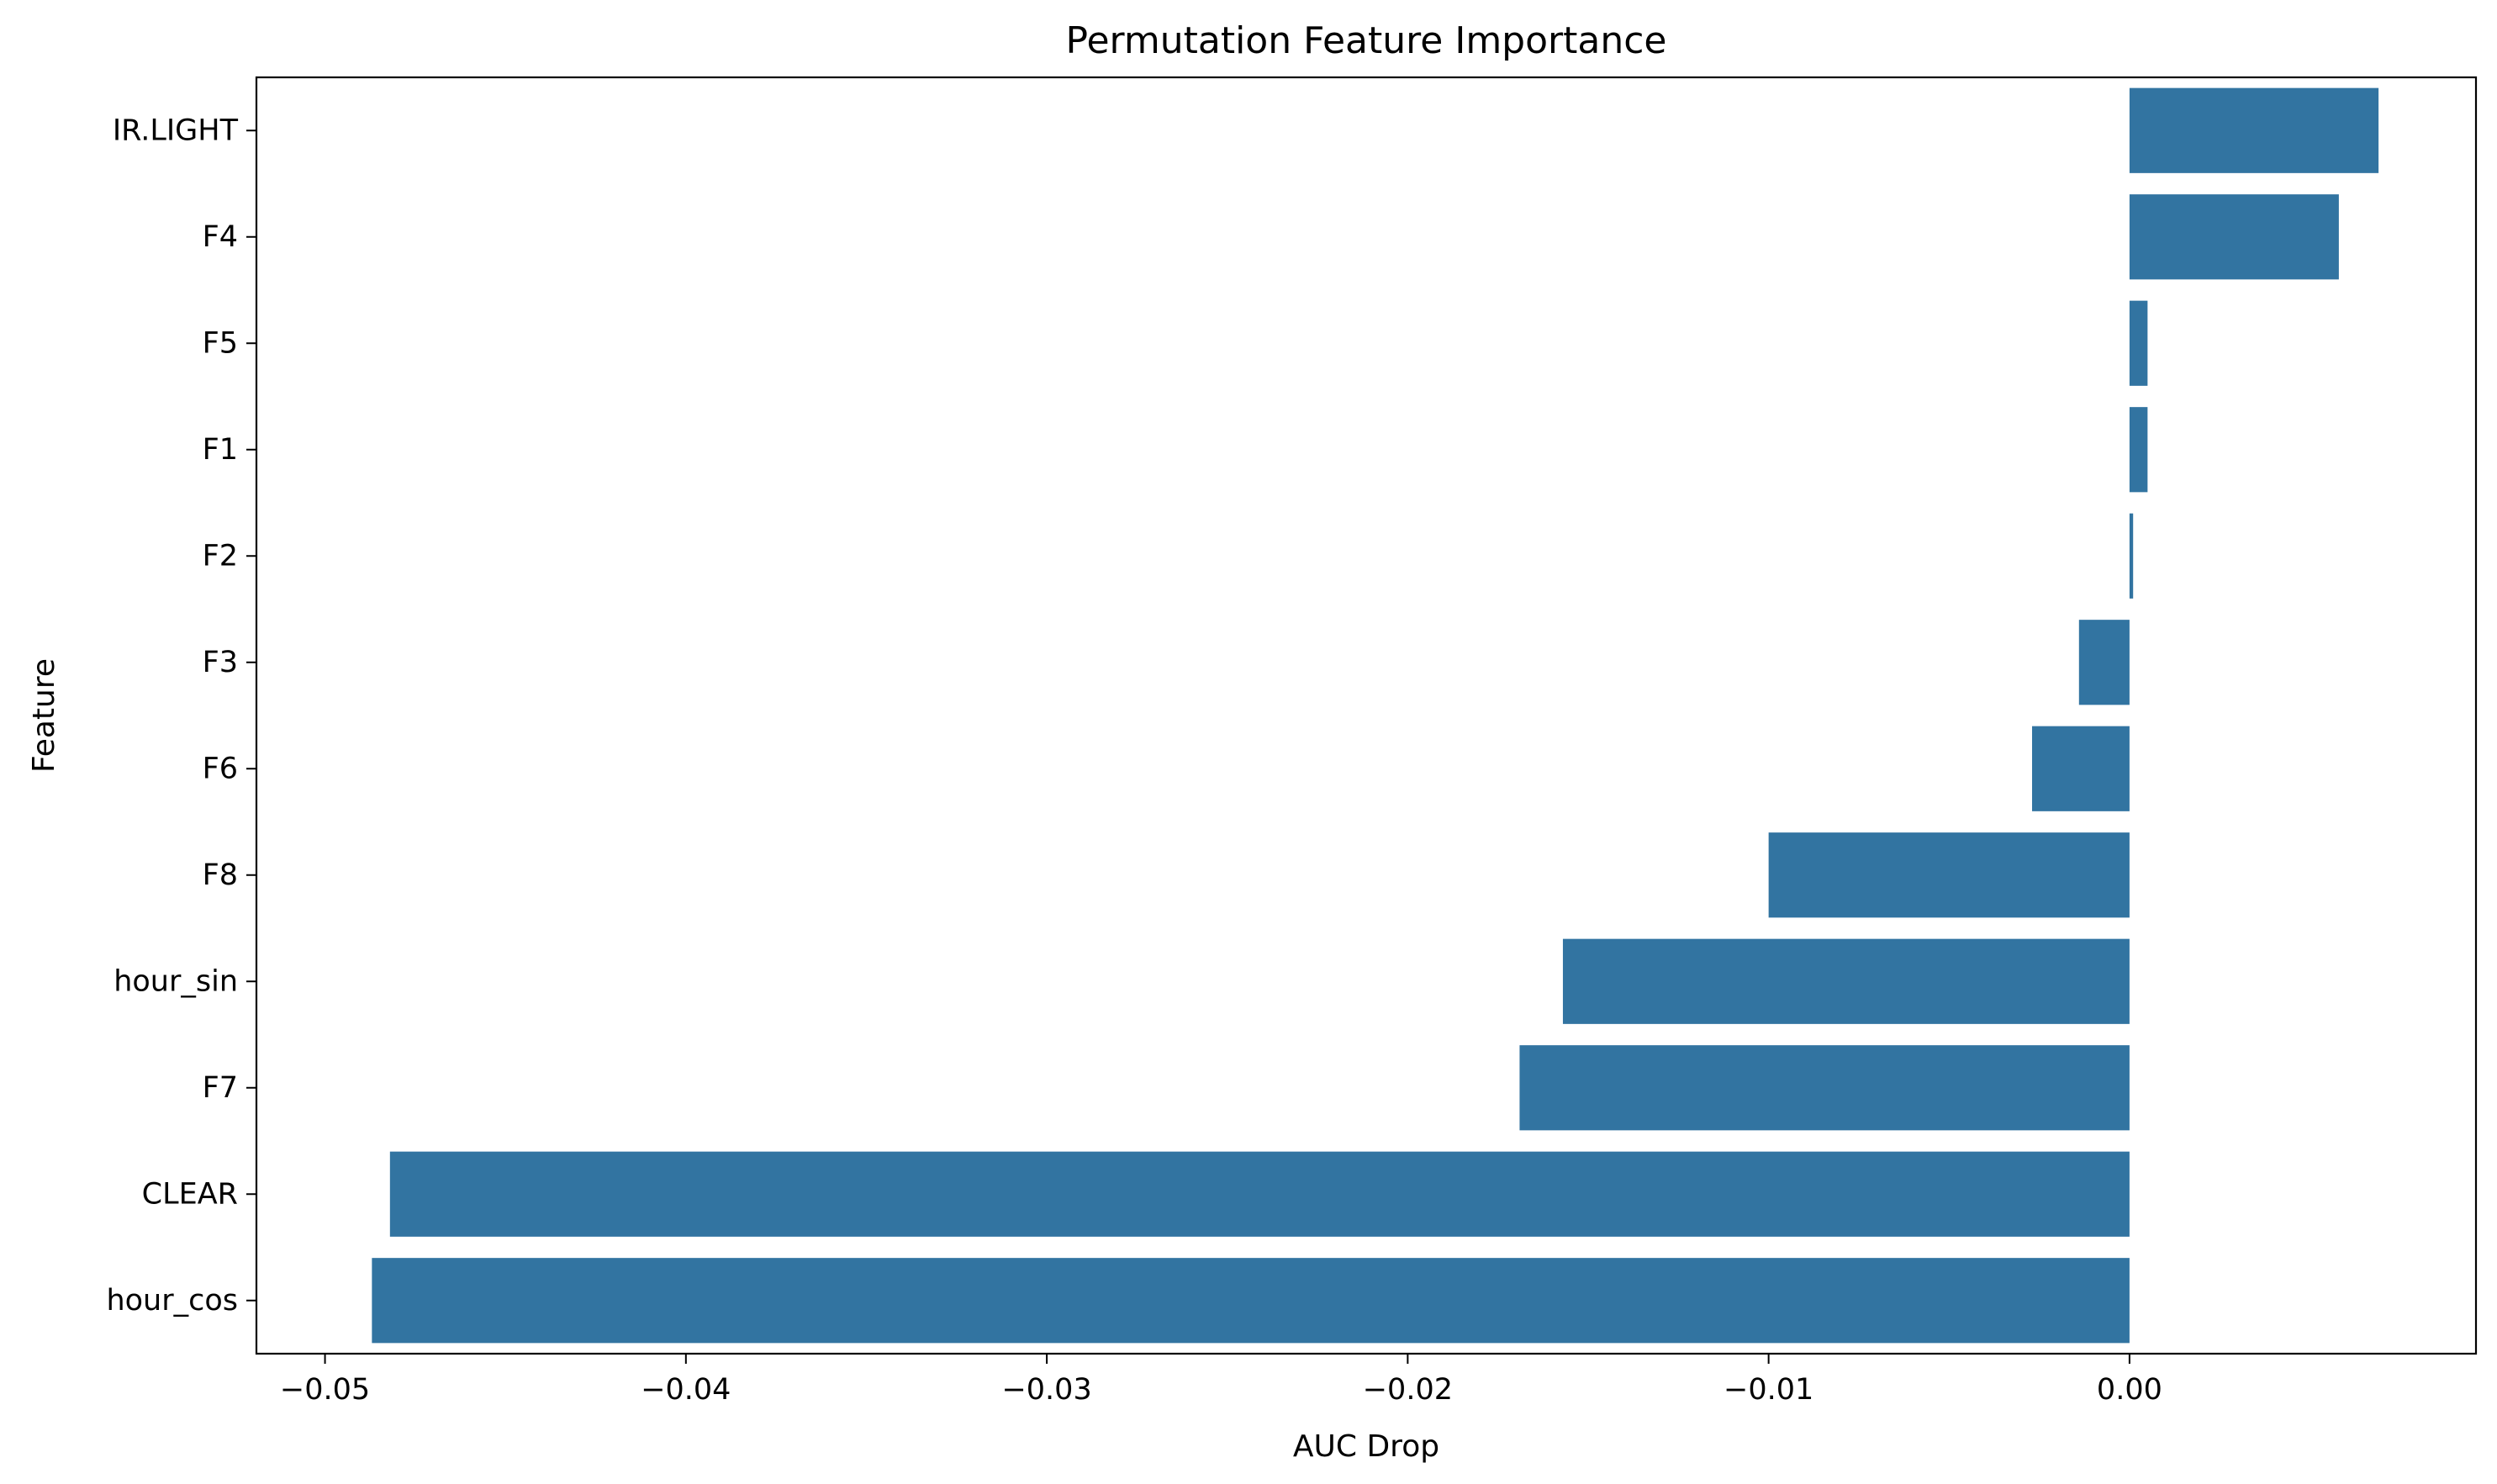 This screenshot has height=1484, width=2497. Describe the element at coordinates (221, 1088) in the screenshot. I see `y-tick-label: F7` at that location.